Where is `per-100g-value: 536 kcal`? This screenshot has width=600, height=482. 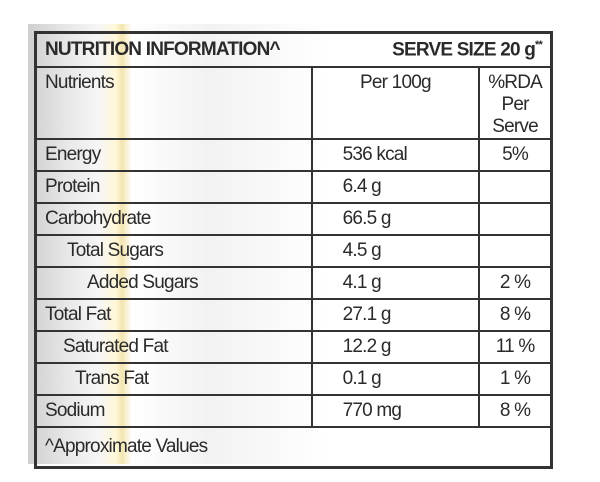 per-100g-value: 536 kcal is located at coordinates (395, 155).